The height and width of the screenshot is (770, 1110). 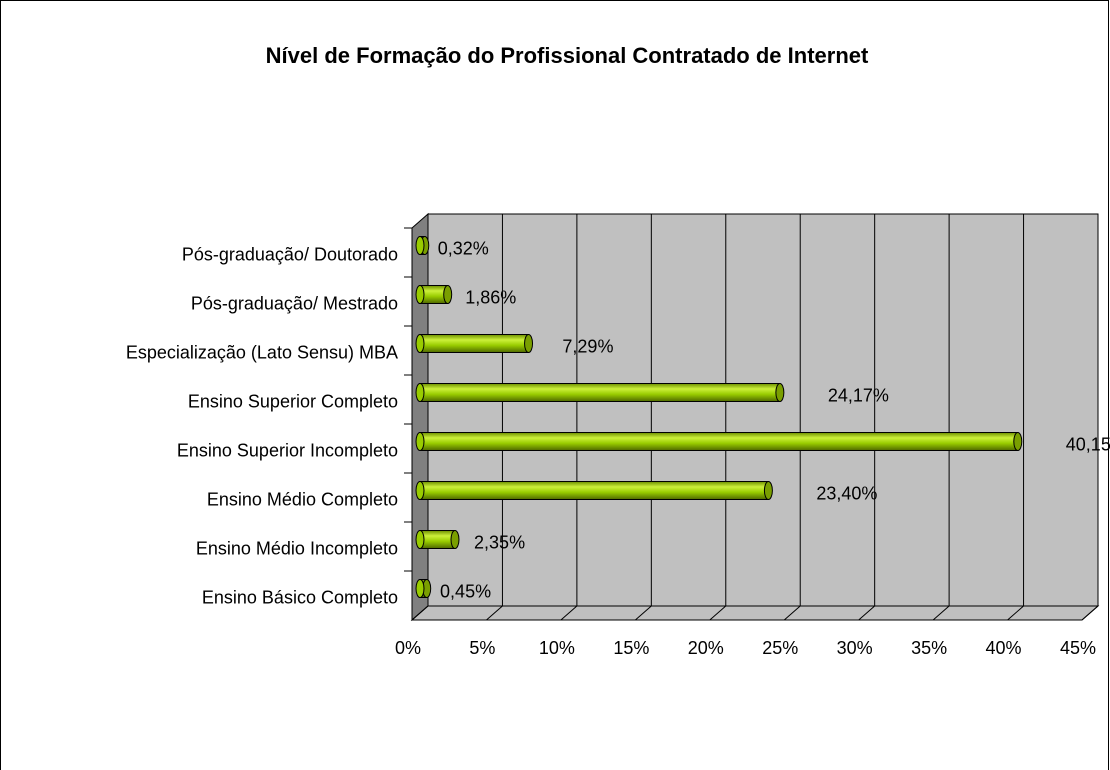 What do you see at coordinates (631, 648) in the screenshot?
I see `x-tick-label: 15%` at bounding box center [631, 648].